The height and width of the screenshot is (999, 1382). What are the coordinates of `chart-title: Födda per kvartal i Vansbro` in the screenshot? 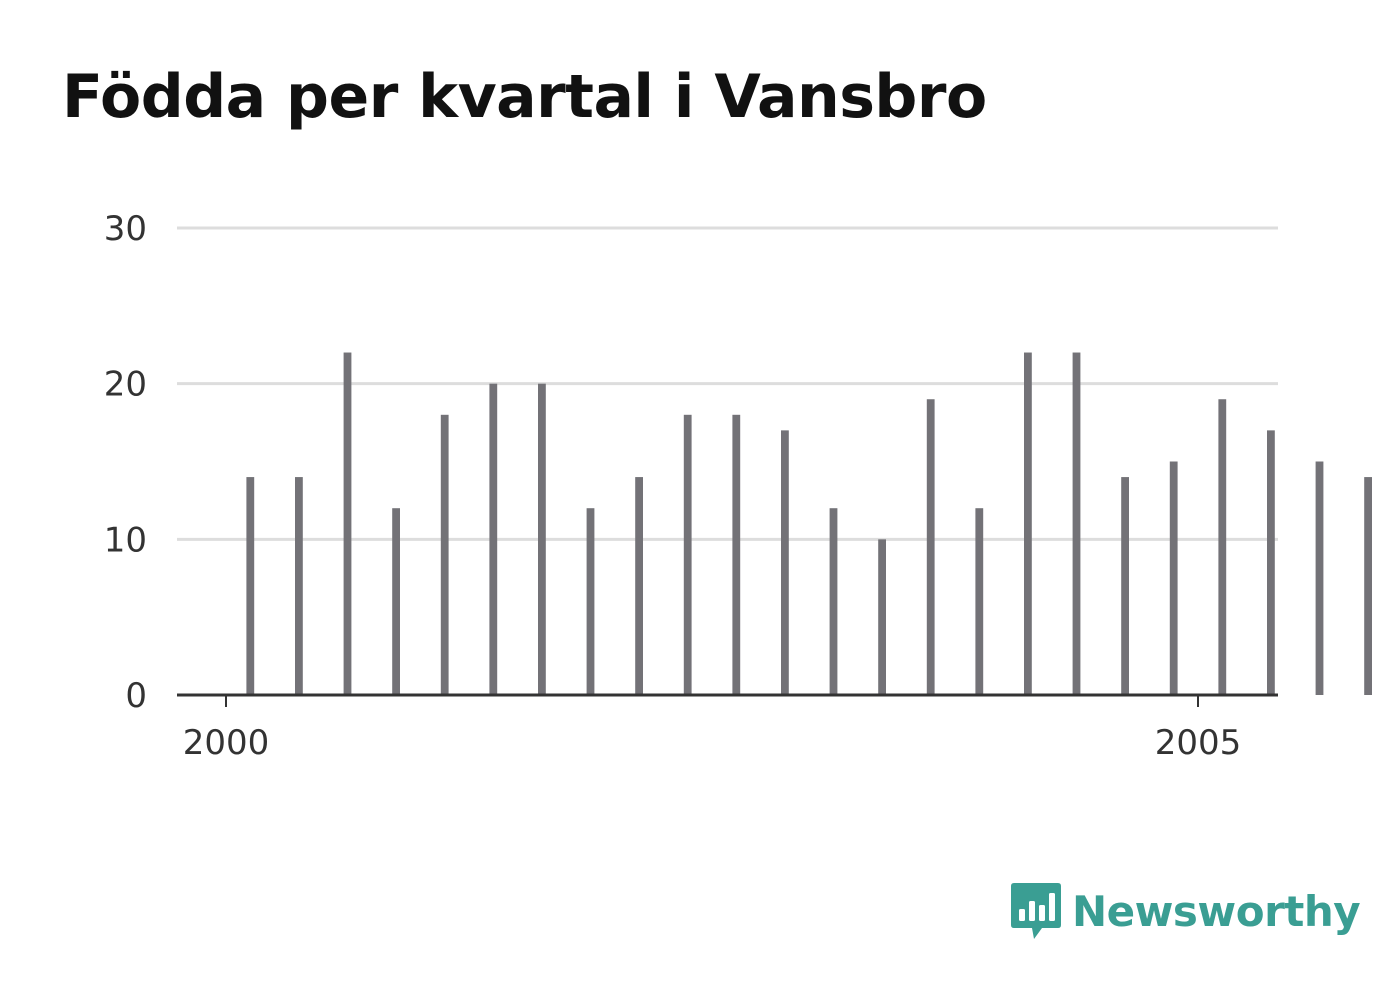 It's located at (524, 97).